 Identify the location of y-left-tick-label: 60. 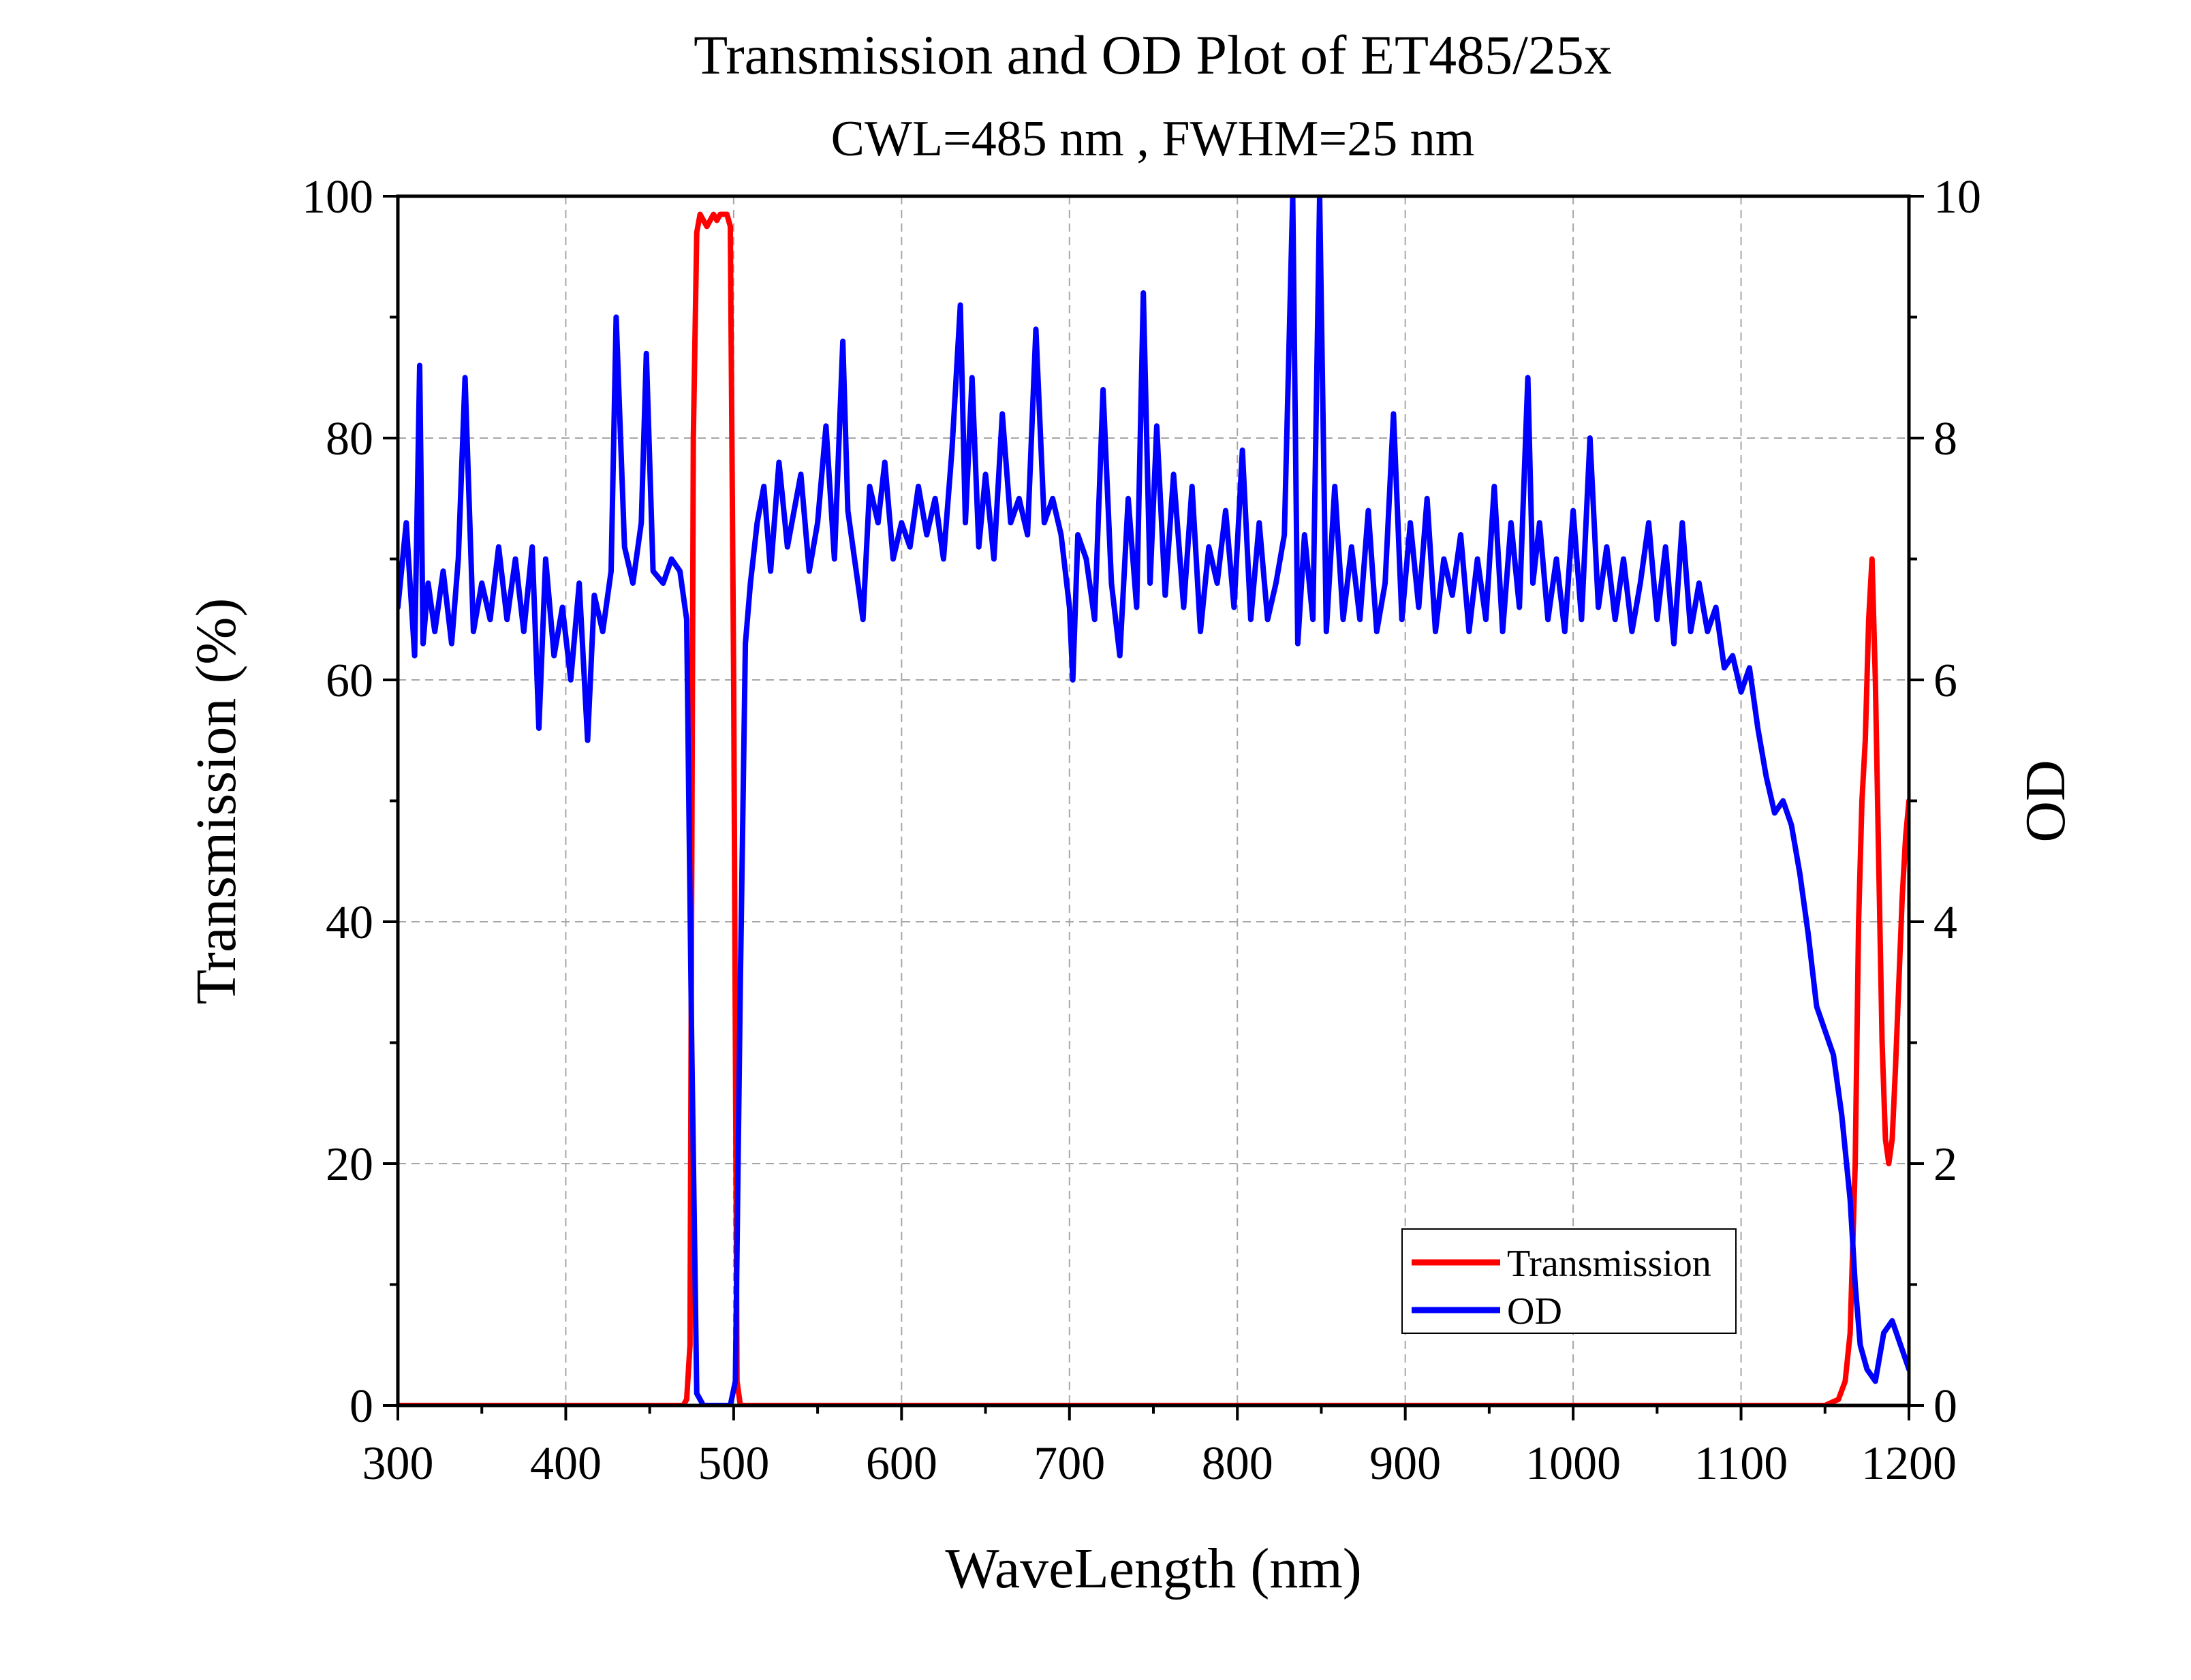
(349, 681).